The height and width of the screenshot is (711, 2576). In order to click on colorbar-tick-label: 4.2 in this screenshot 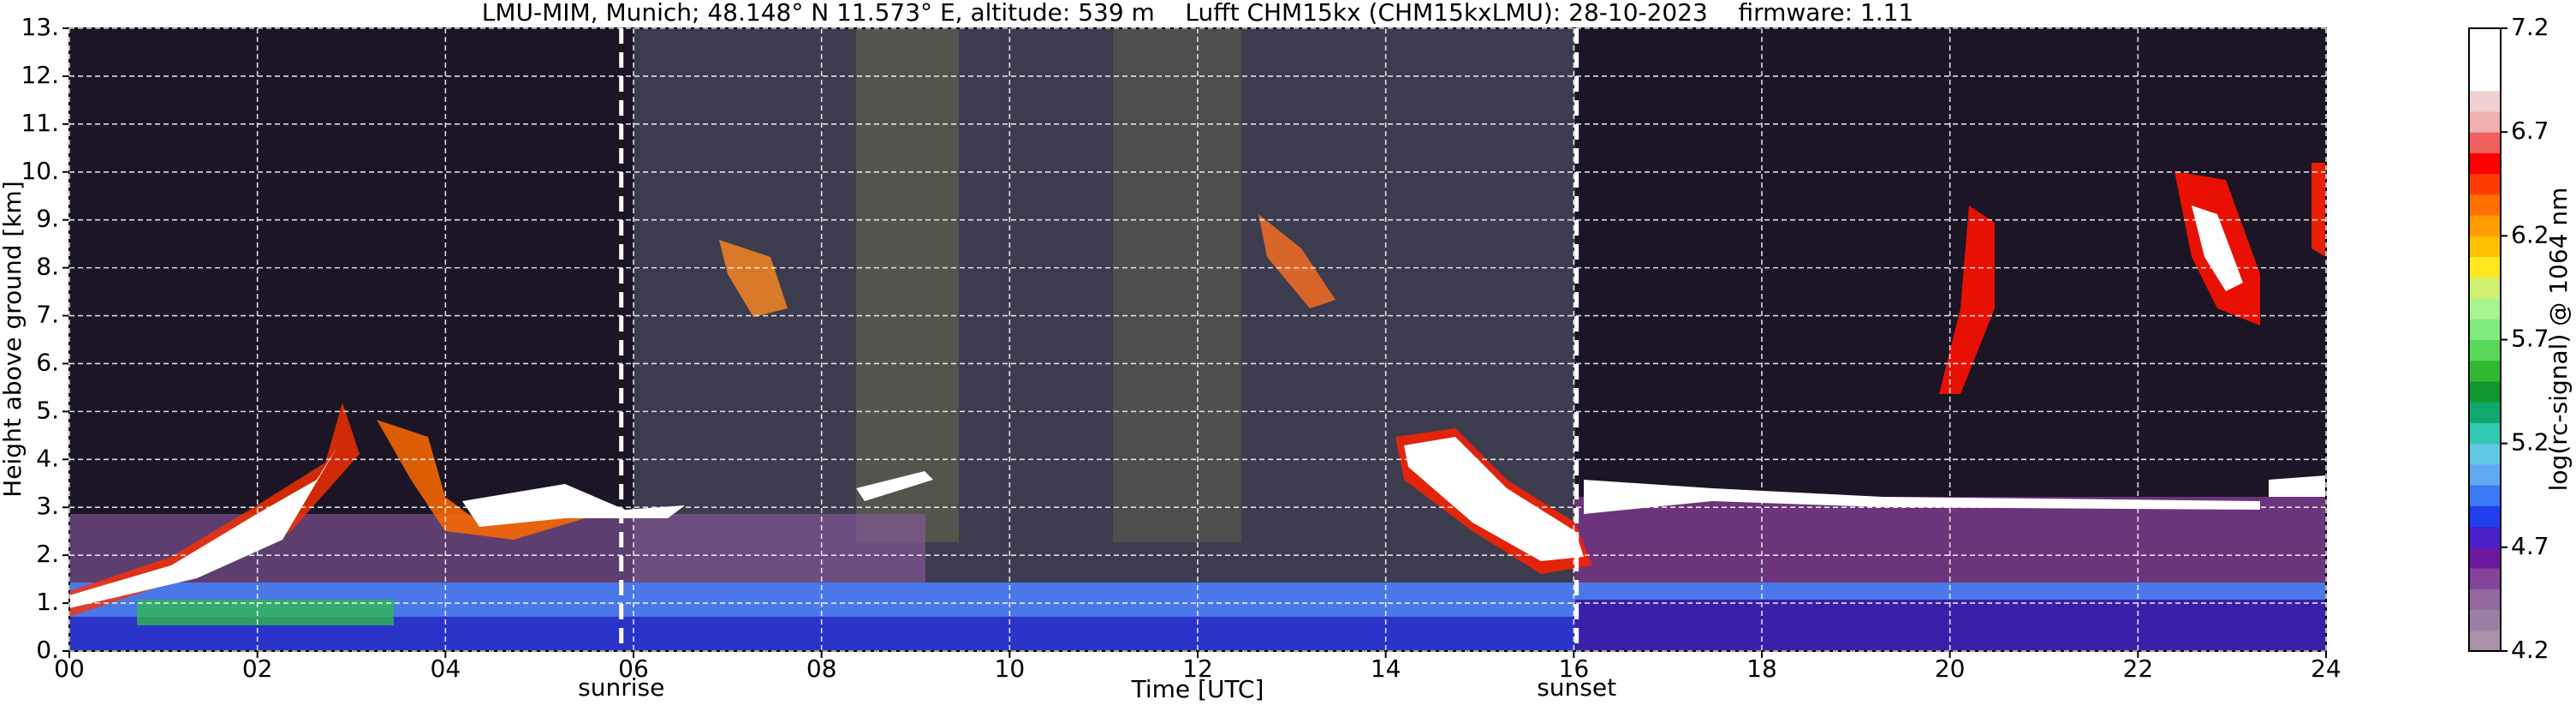, I will do `click(2530, 650)`.